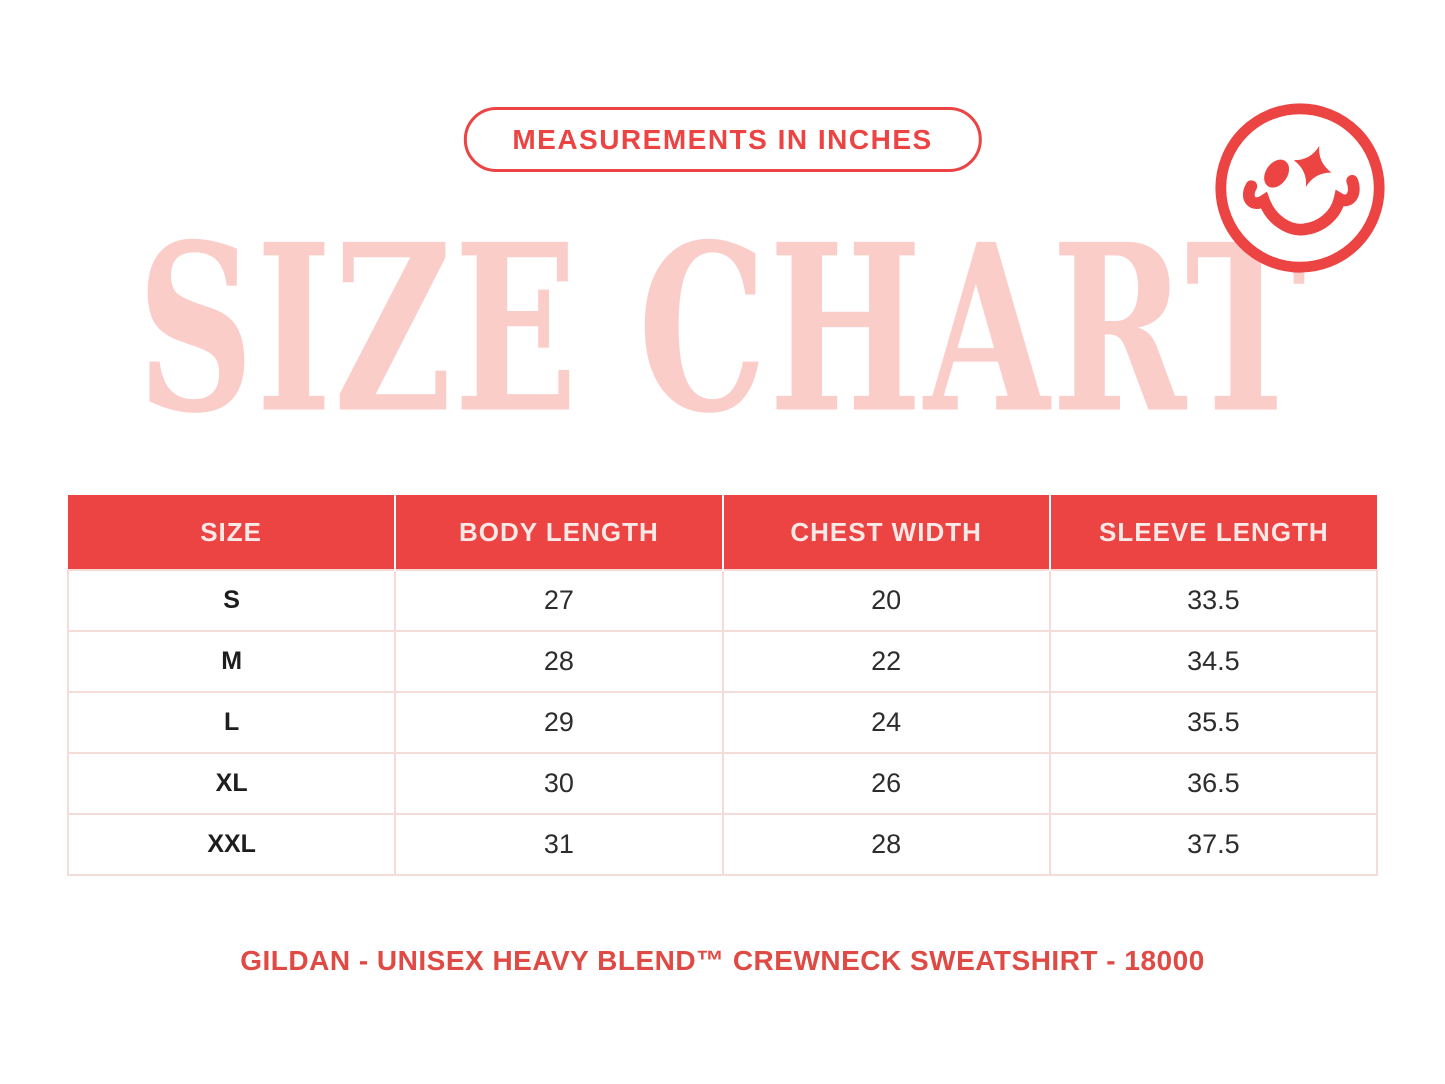  What do you see at coordinates (559, 783) in the screenshot?
I see `body-length-cell: 30` at bounding box center [559, 783].